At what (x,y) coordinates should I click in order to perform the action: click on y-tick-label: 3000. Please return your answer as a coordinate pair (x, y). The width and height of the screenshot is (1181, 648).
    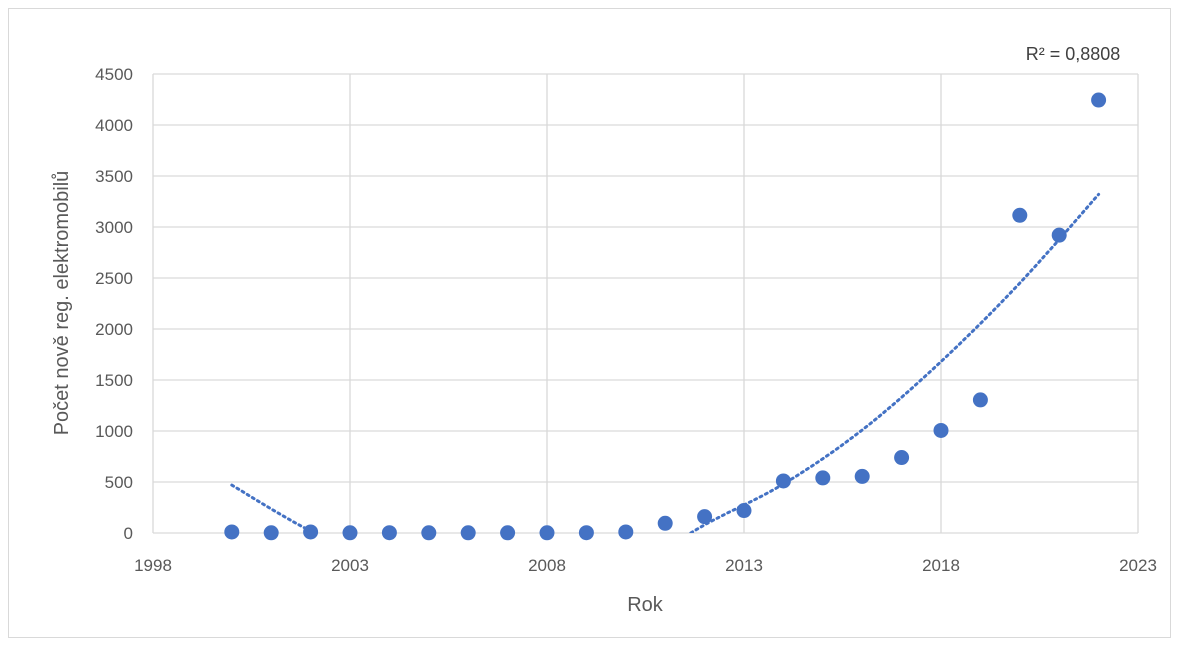
    Looking at the image, I should click on (114, 227).